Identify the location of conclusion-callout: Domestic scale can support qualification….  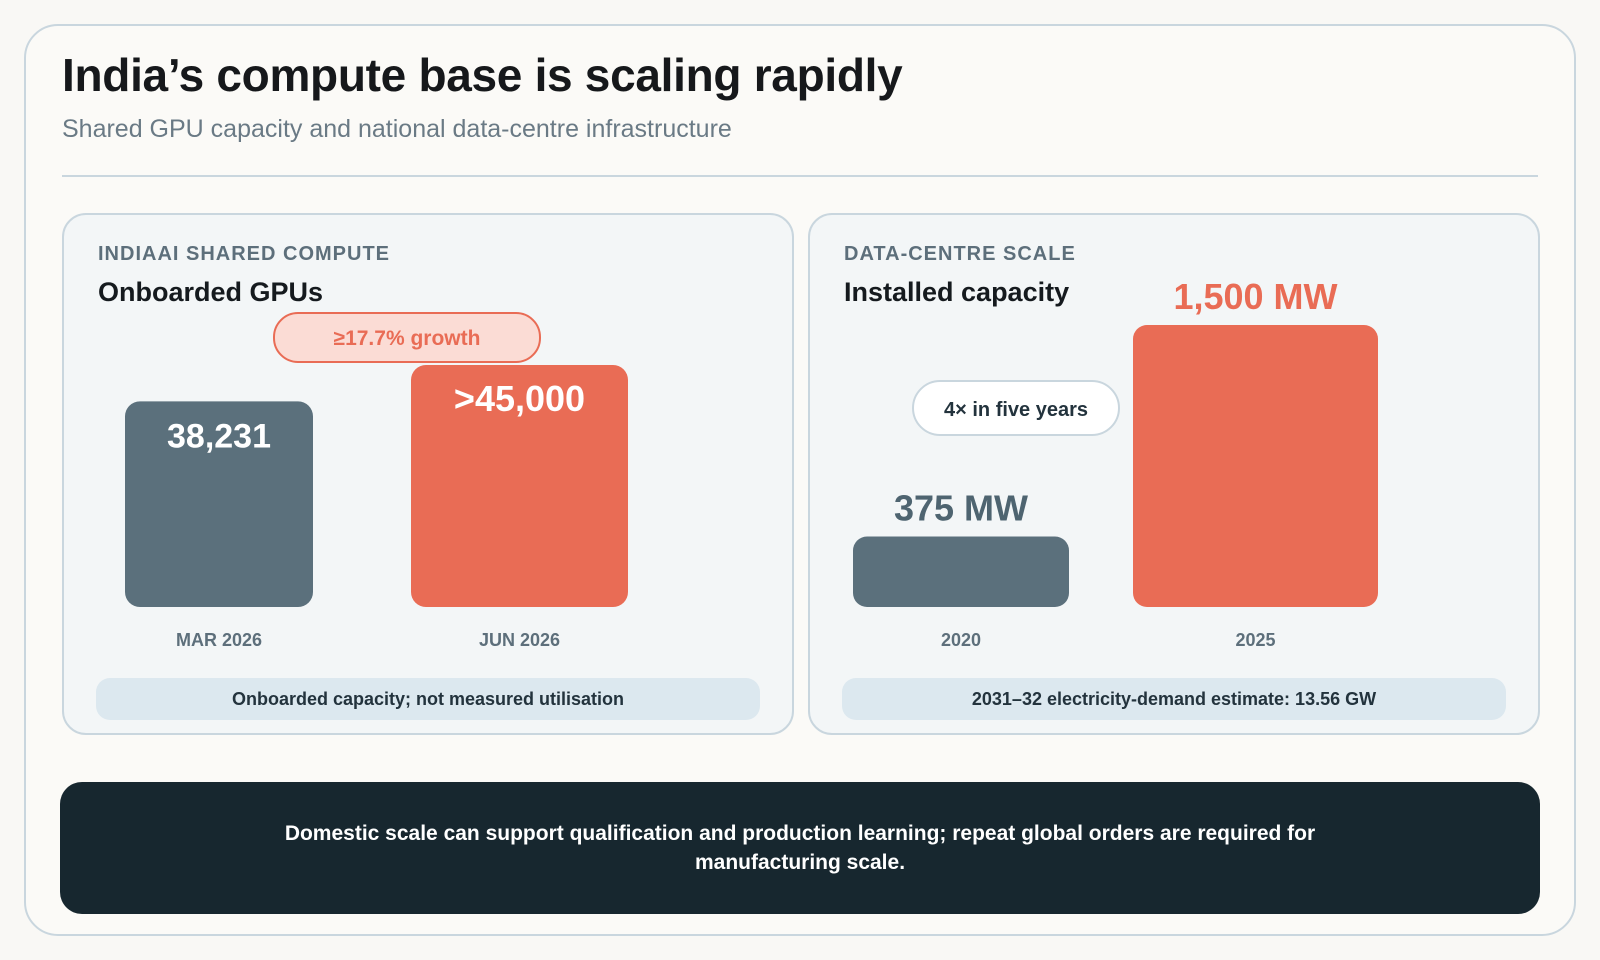
(800, 848).